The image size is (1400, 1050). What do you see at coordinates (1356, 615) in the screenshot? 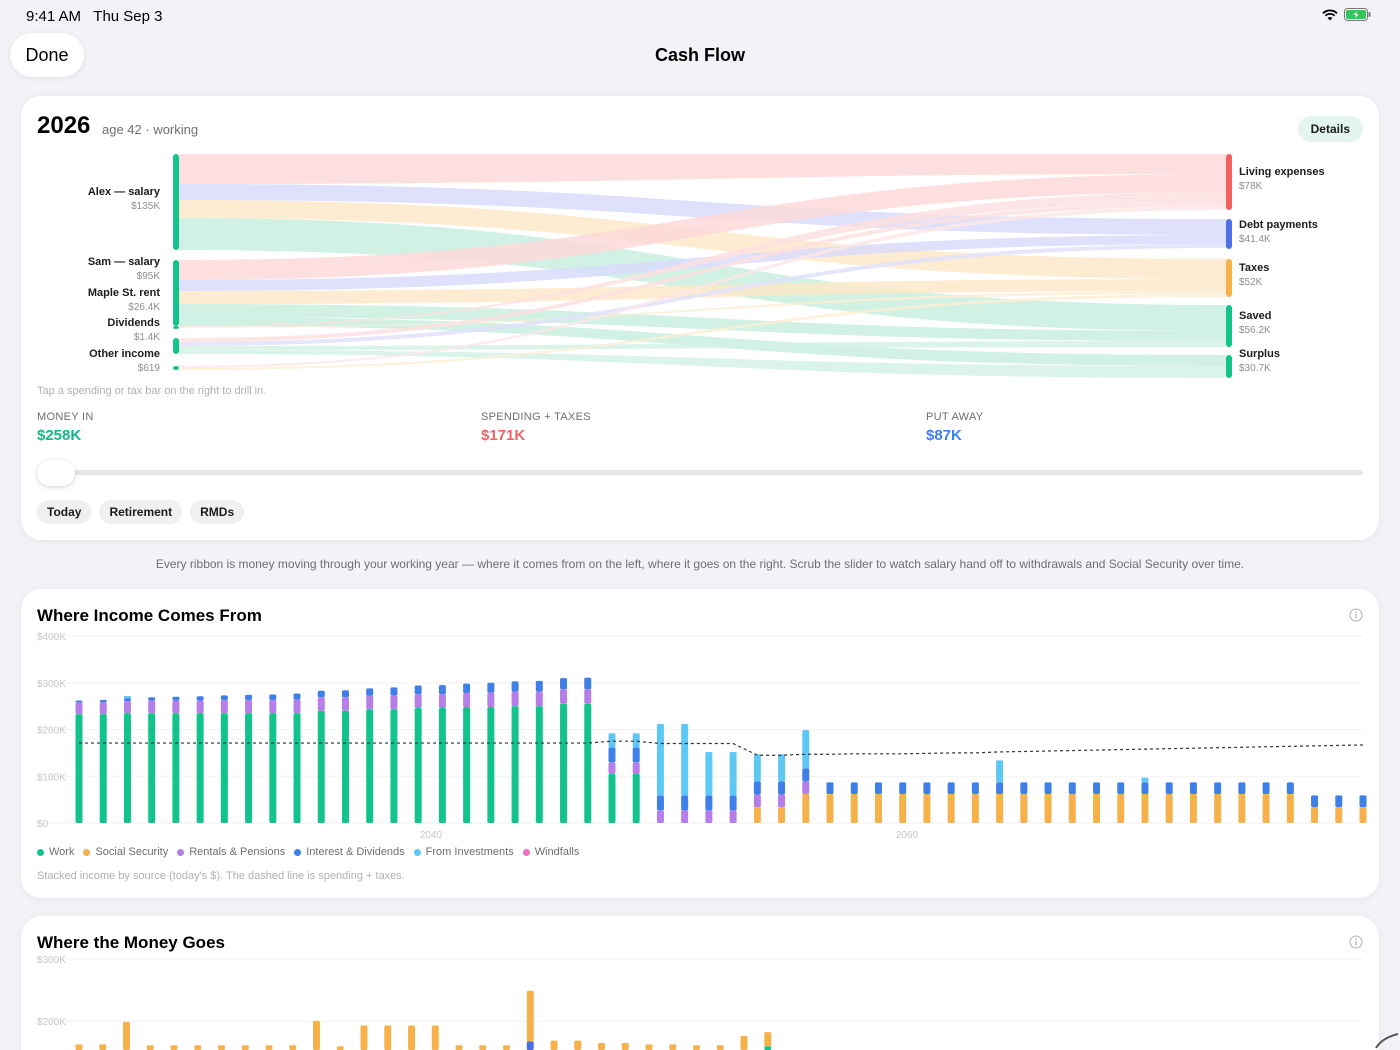
I see `info-icon` at bounding box center [1356, 615].